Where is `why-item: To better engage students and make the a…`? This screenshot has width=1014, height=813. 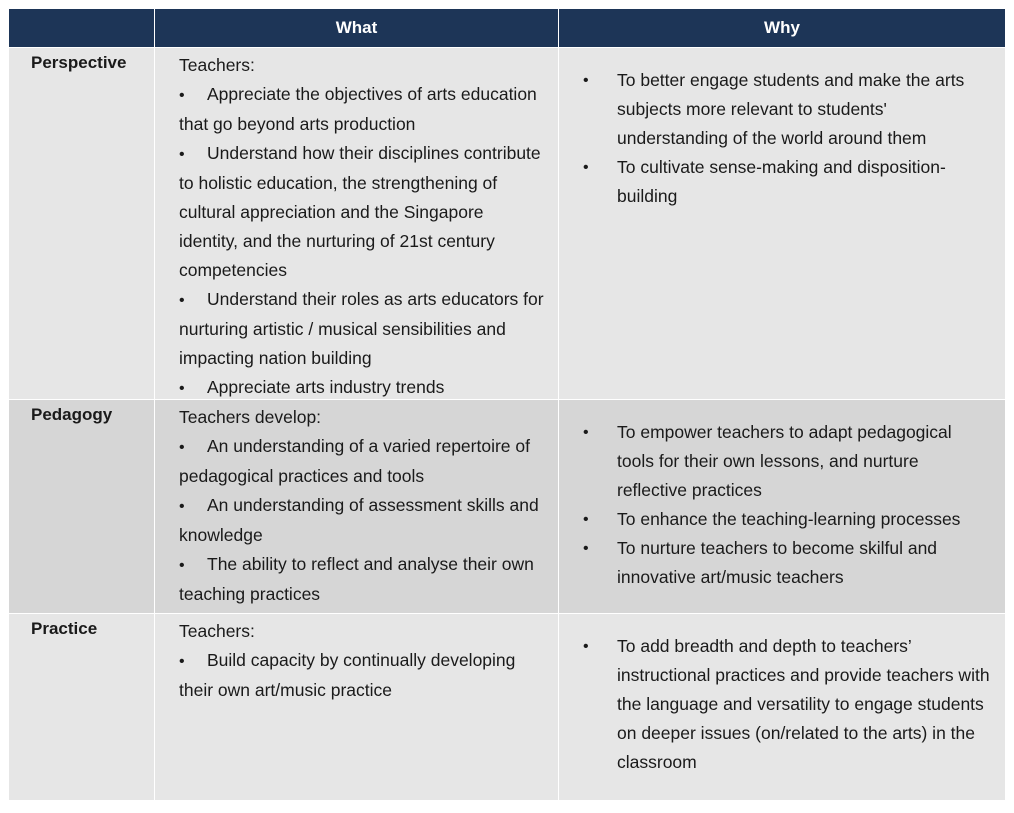
why-item: To better engage students and make the a… is located at coordinates (787, 109).